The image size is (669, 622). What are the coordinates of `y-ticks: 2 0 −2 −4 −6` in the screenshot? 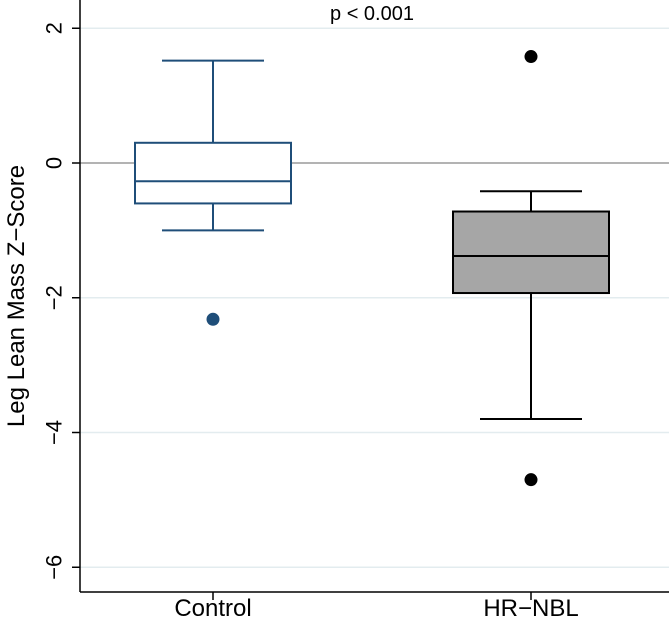 It's located at (61, 301).